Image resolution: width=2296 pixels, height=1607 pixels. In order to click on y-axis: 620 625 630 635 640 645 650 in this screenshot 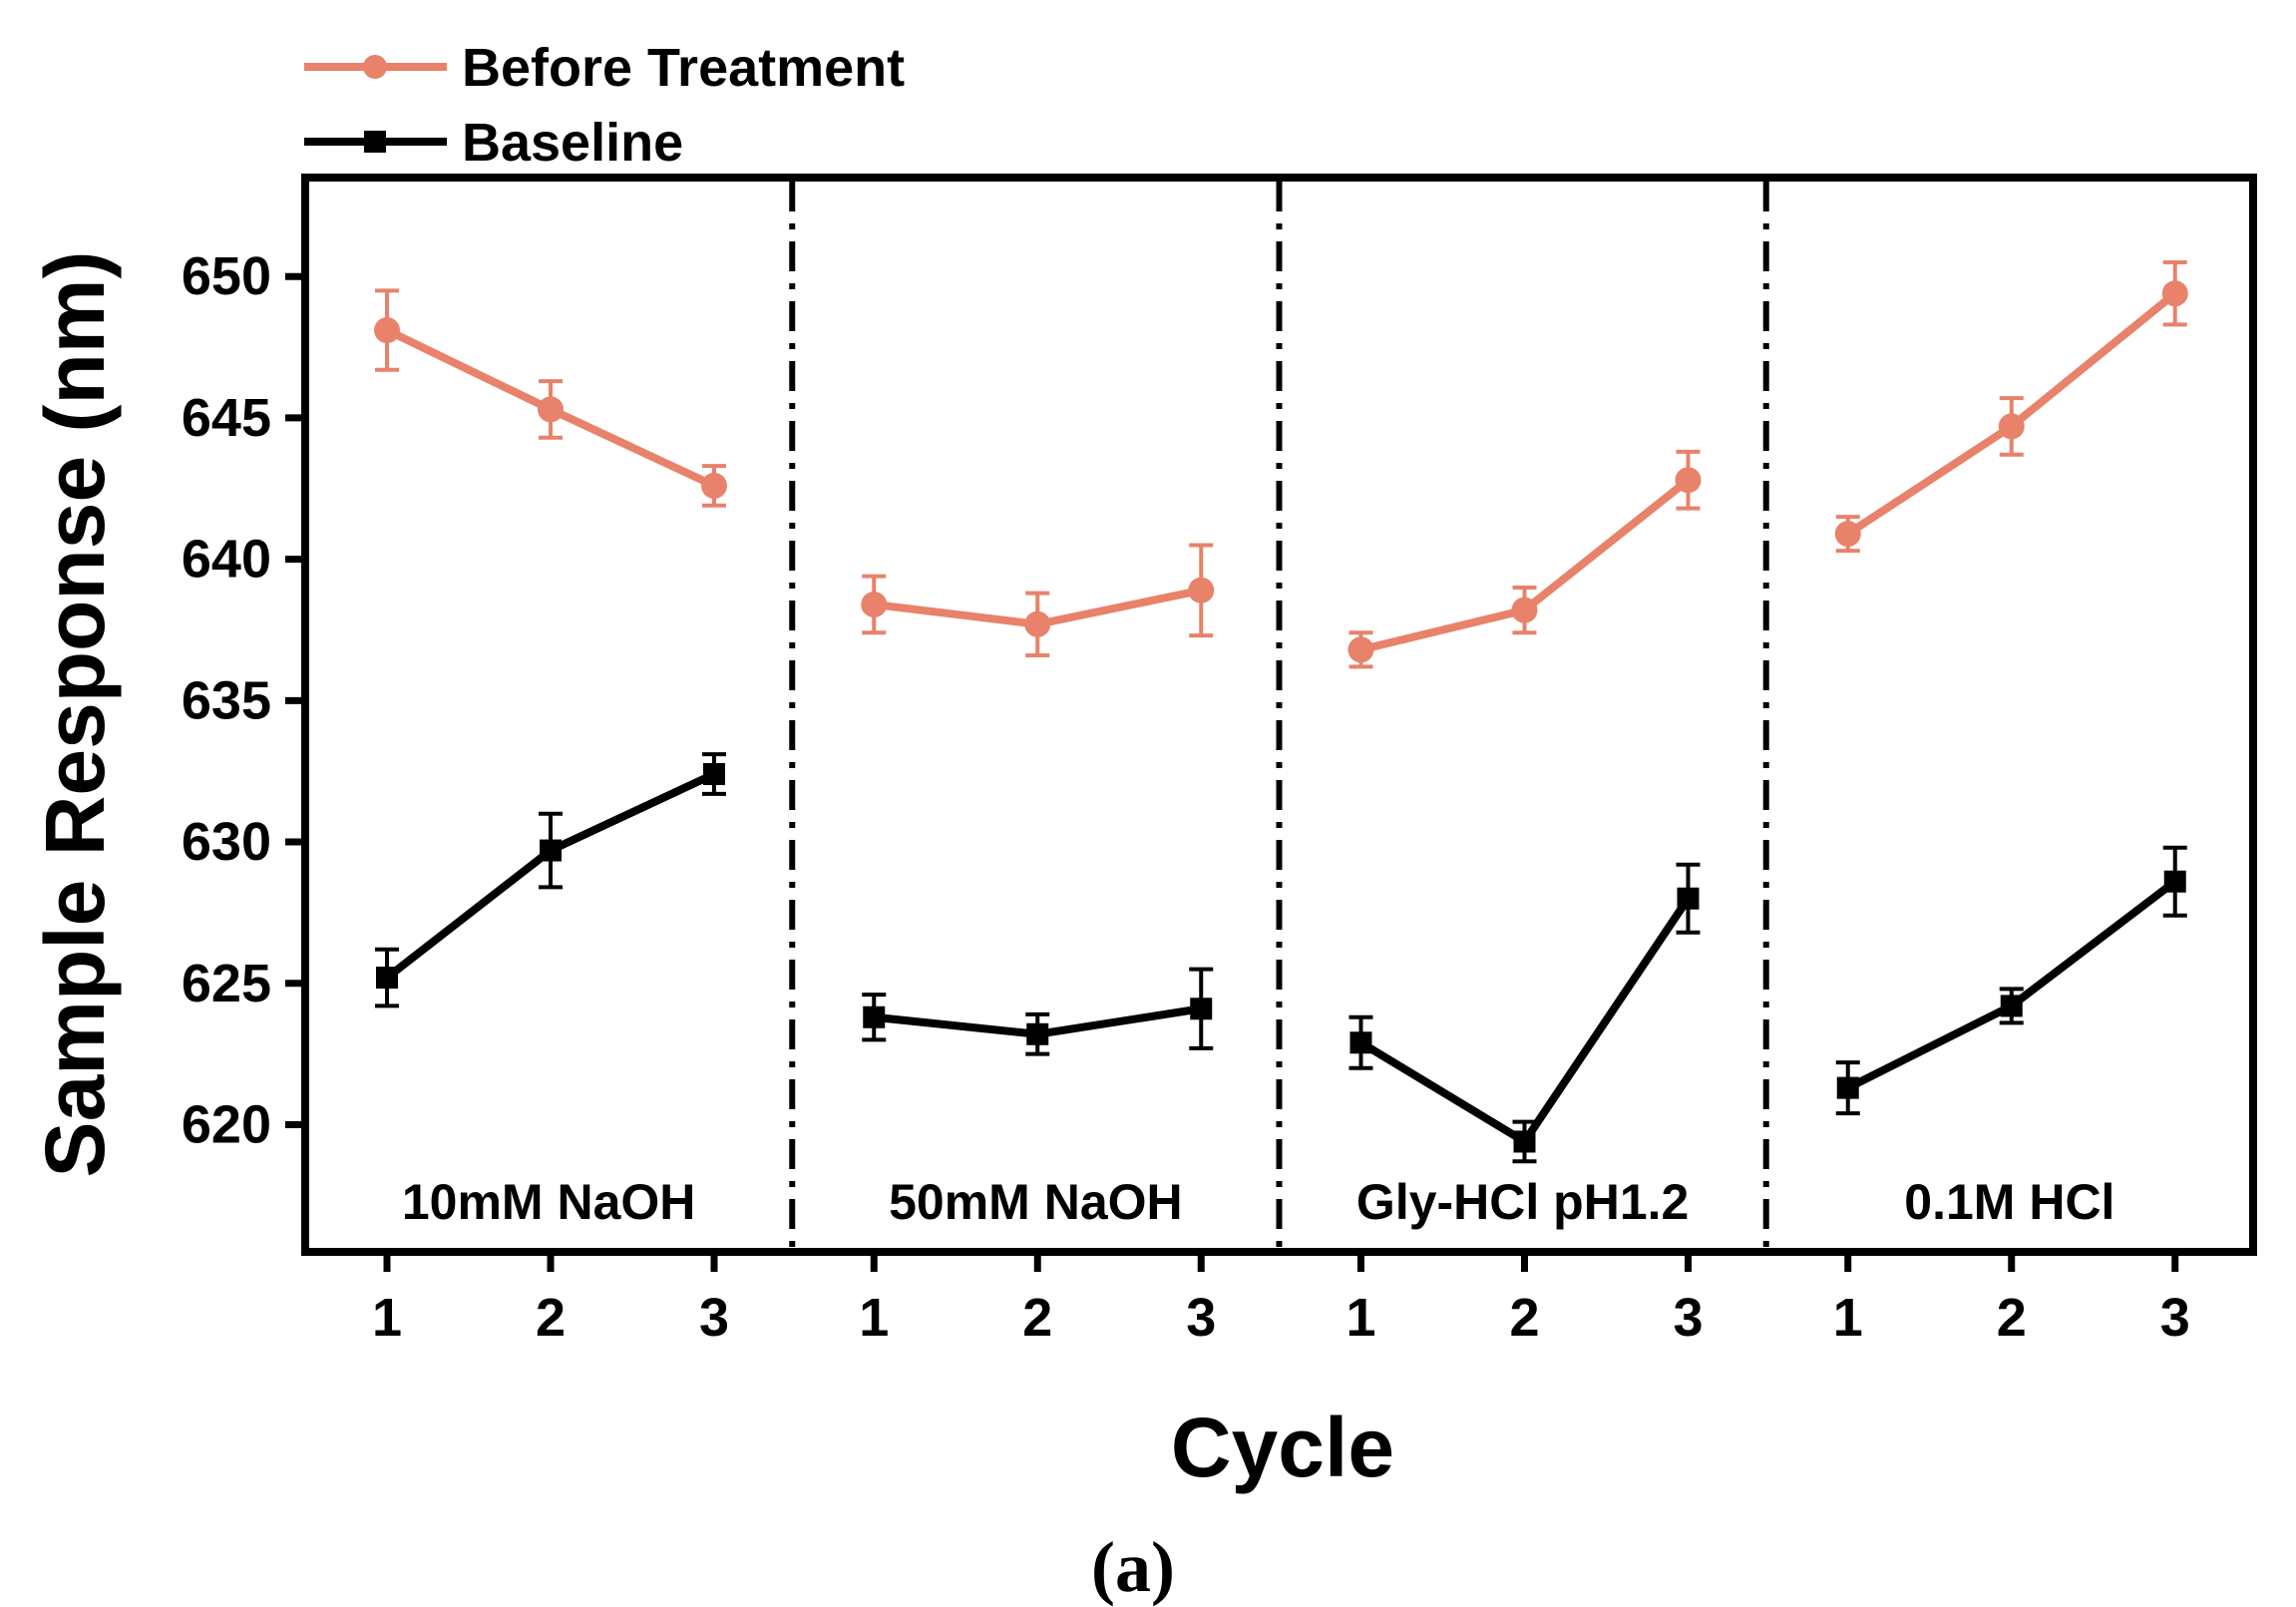, I will do `click(244, 700)`.